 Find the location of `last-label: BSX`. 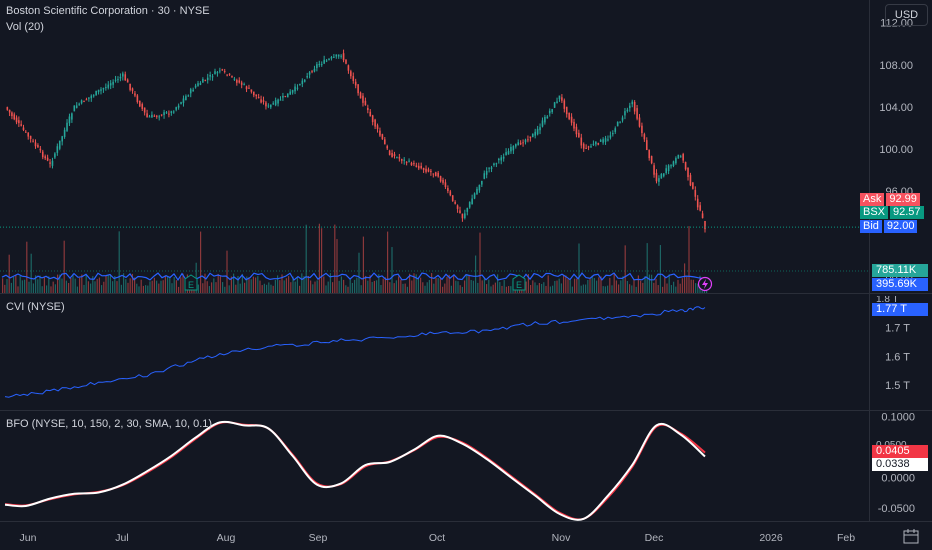

last-label: BSX is located at coordinates (874, 212).